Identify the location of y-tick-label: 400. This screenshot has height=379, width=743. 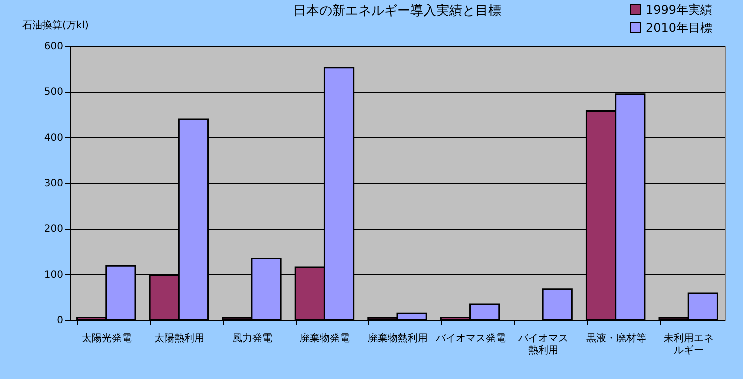
(54, 138).